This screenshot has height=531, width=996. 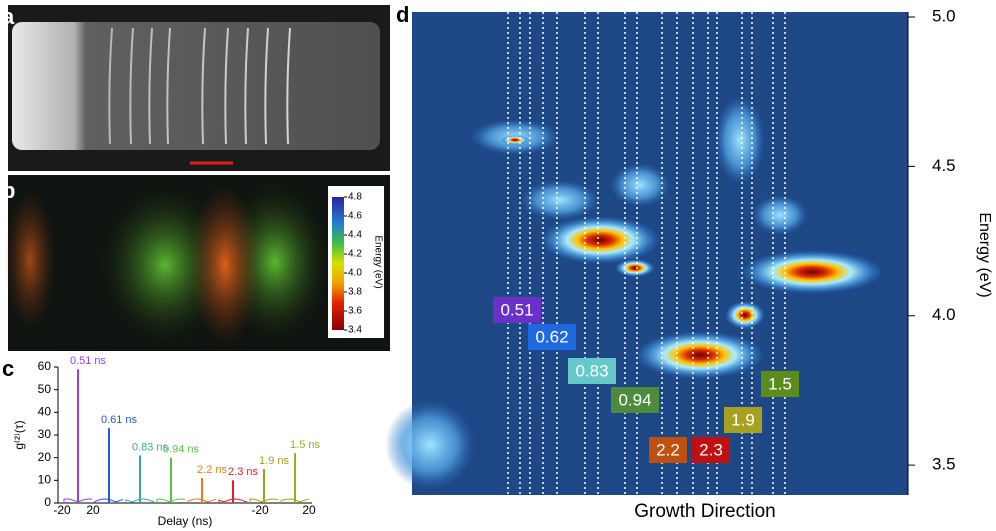 I want to click on y-axis-label: g⁽²⁾(τ), so click(x=19, y=434).